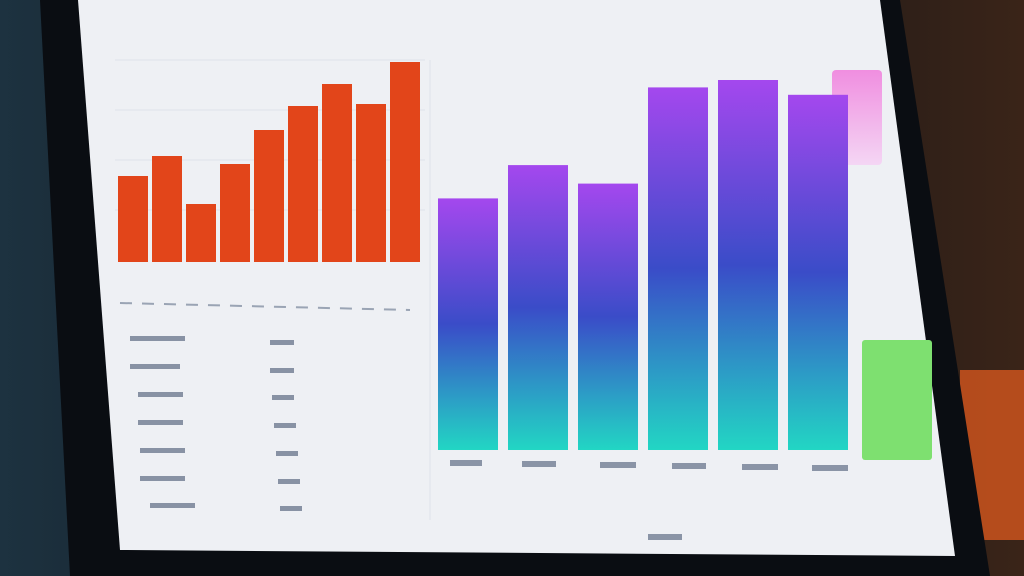 The height and width of the screenshot is (576, 1024). I want to click on x-labels-placeholder, so click(649, 500).